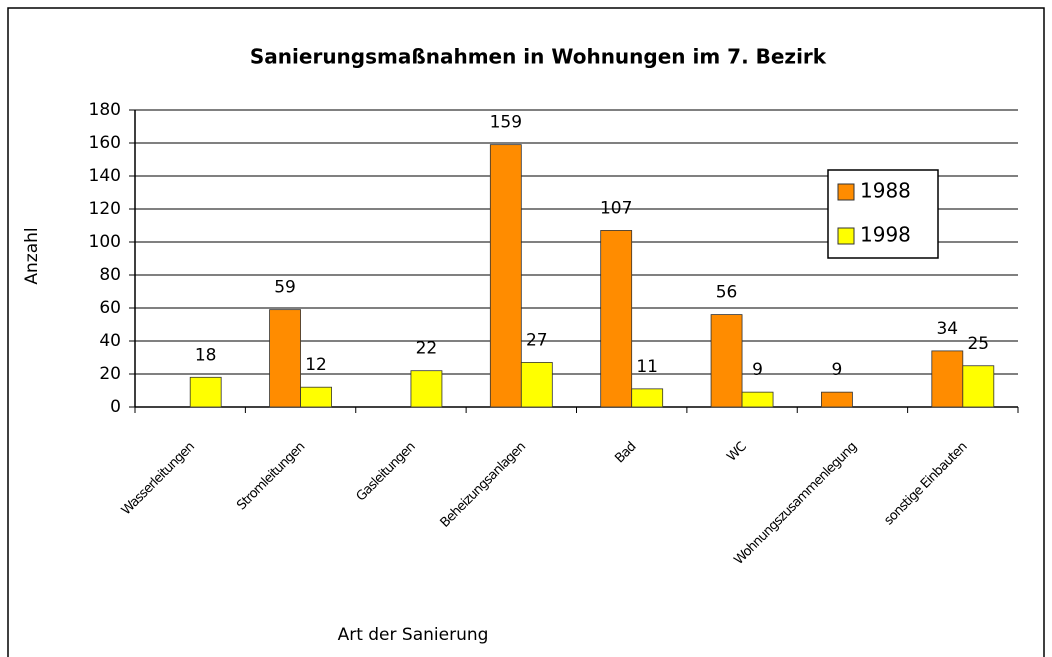 Image resolution: width=1052 pixels, height=657 pixels. What do you see at coordinates (616, 208) in the screenshot?
I see `data-label: 107` at bounding box center [616, 208].